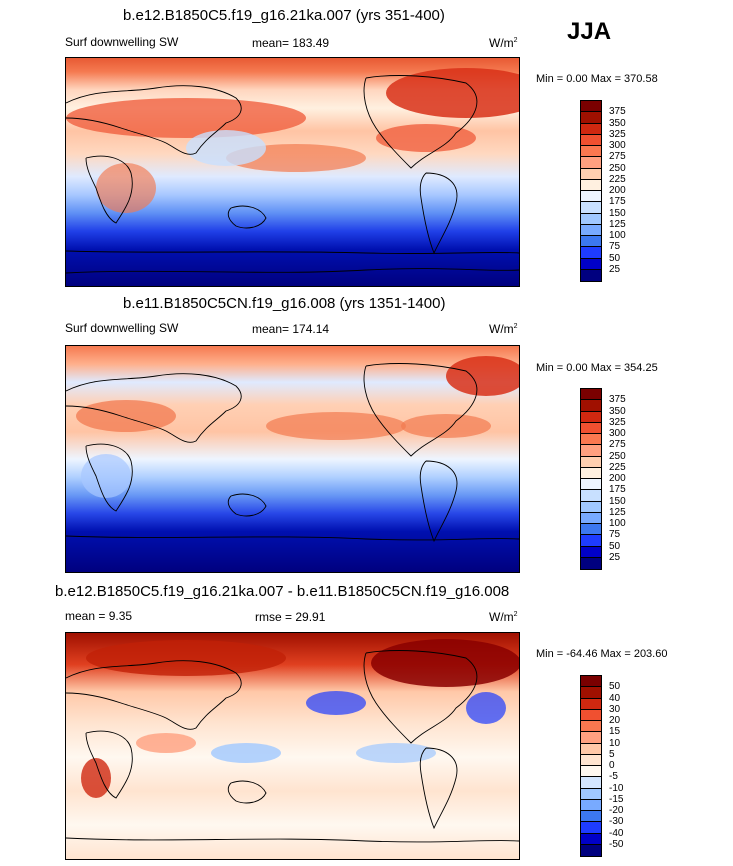 Image resolution: width=733 pixels, height=866 pixels. I want to click on panel-top-colorbar-tick-label: 325, so click(617, 134).